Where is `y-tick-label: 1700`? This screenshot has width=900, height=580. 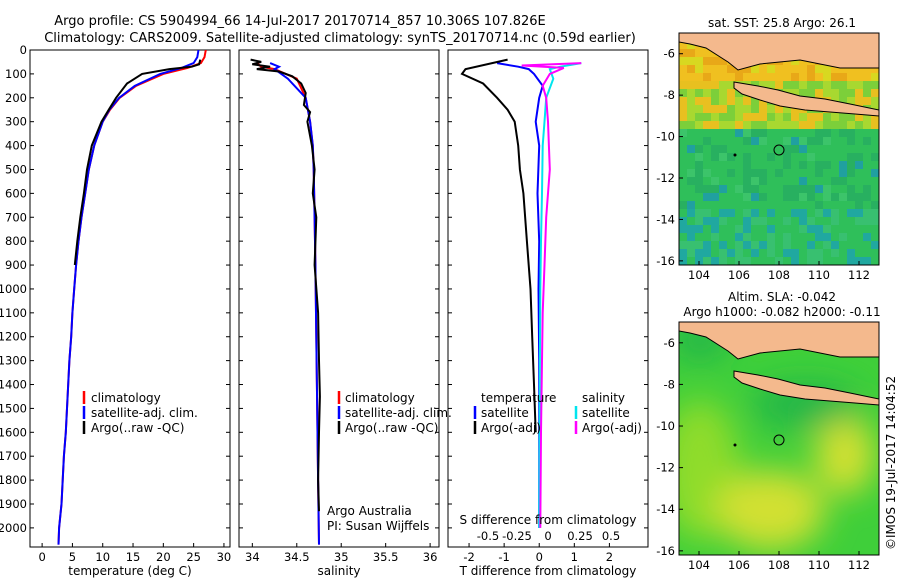
y-tick-label: 1700 is located at coordinates (13, 456).